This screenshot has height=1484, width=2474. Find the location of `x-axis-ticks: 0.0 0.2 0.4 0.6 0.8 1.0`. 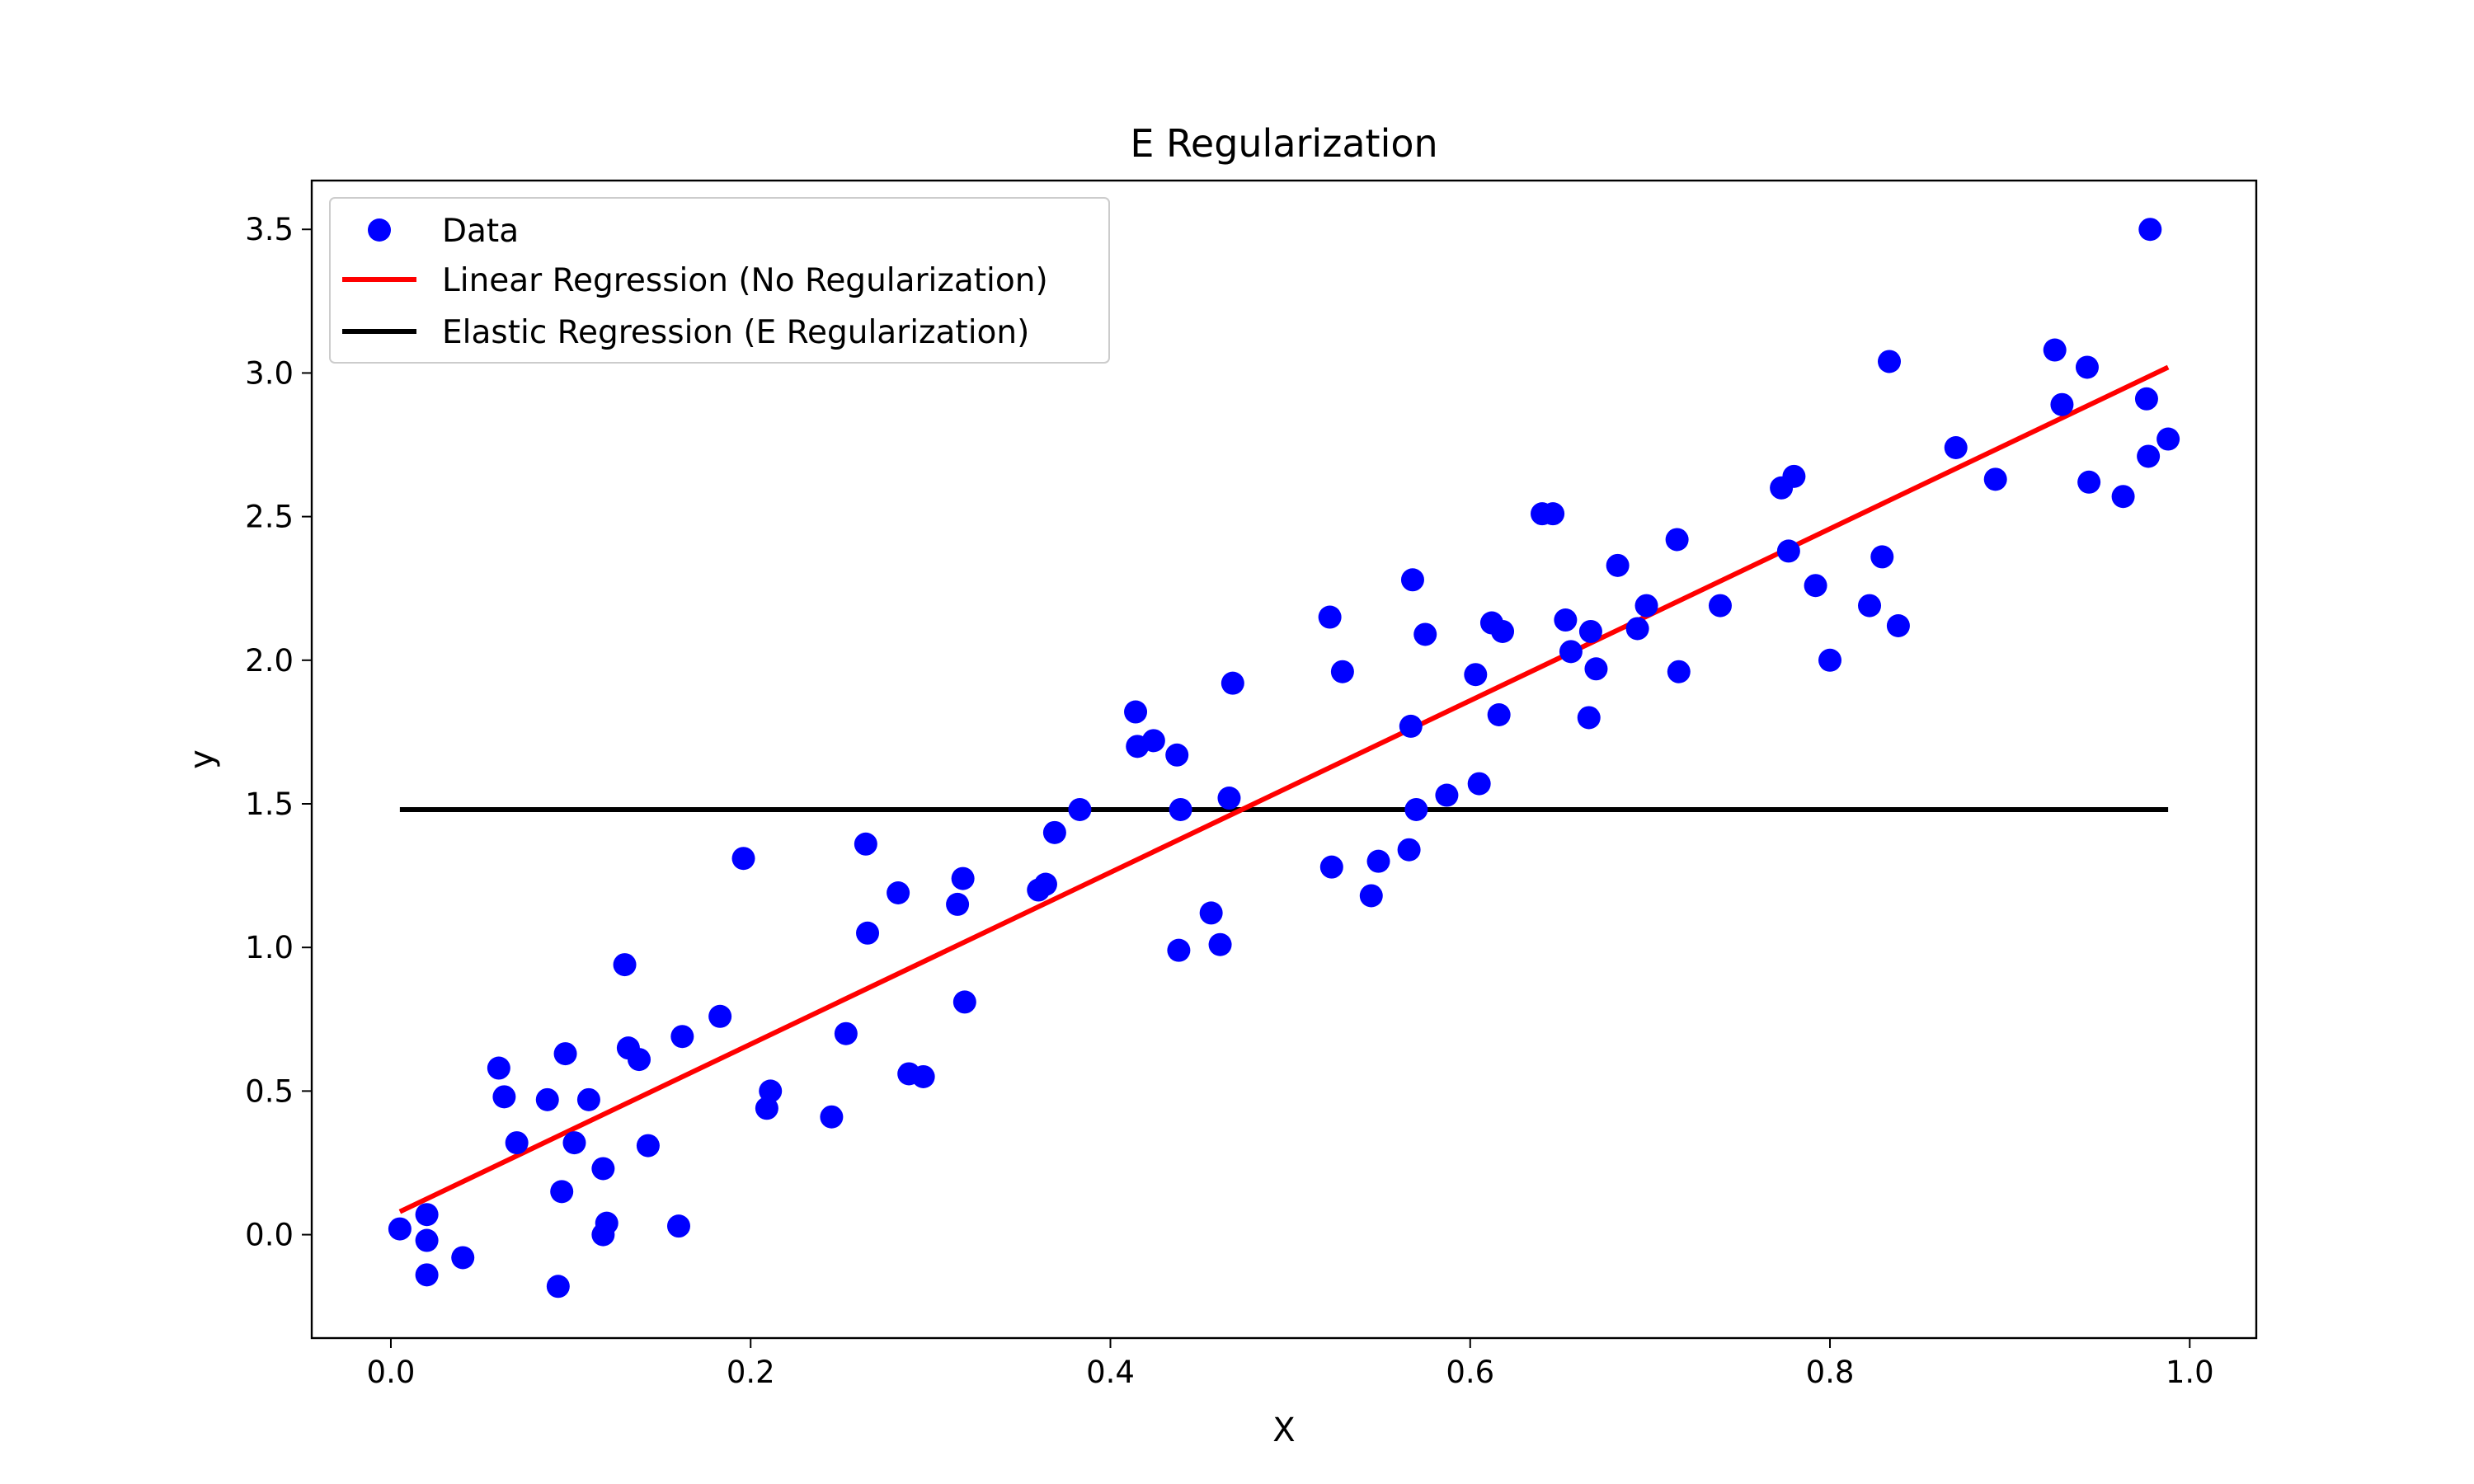

x-axis-ticks: 0.0 0.2 0.4 0.6 0.8 1.0 is located at coordinates (1290, 1364).